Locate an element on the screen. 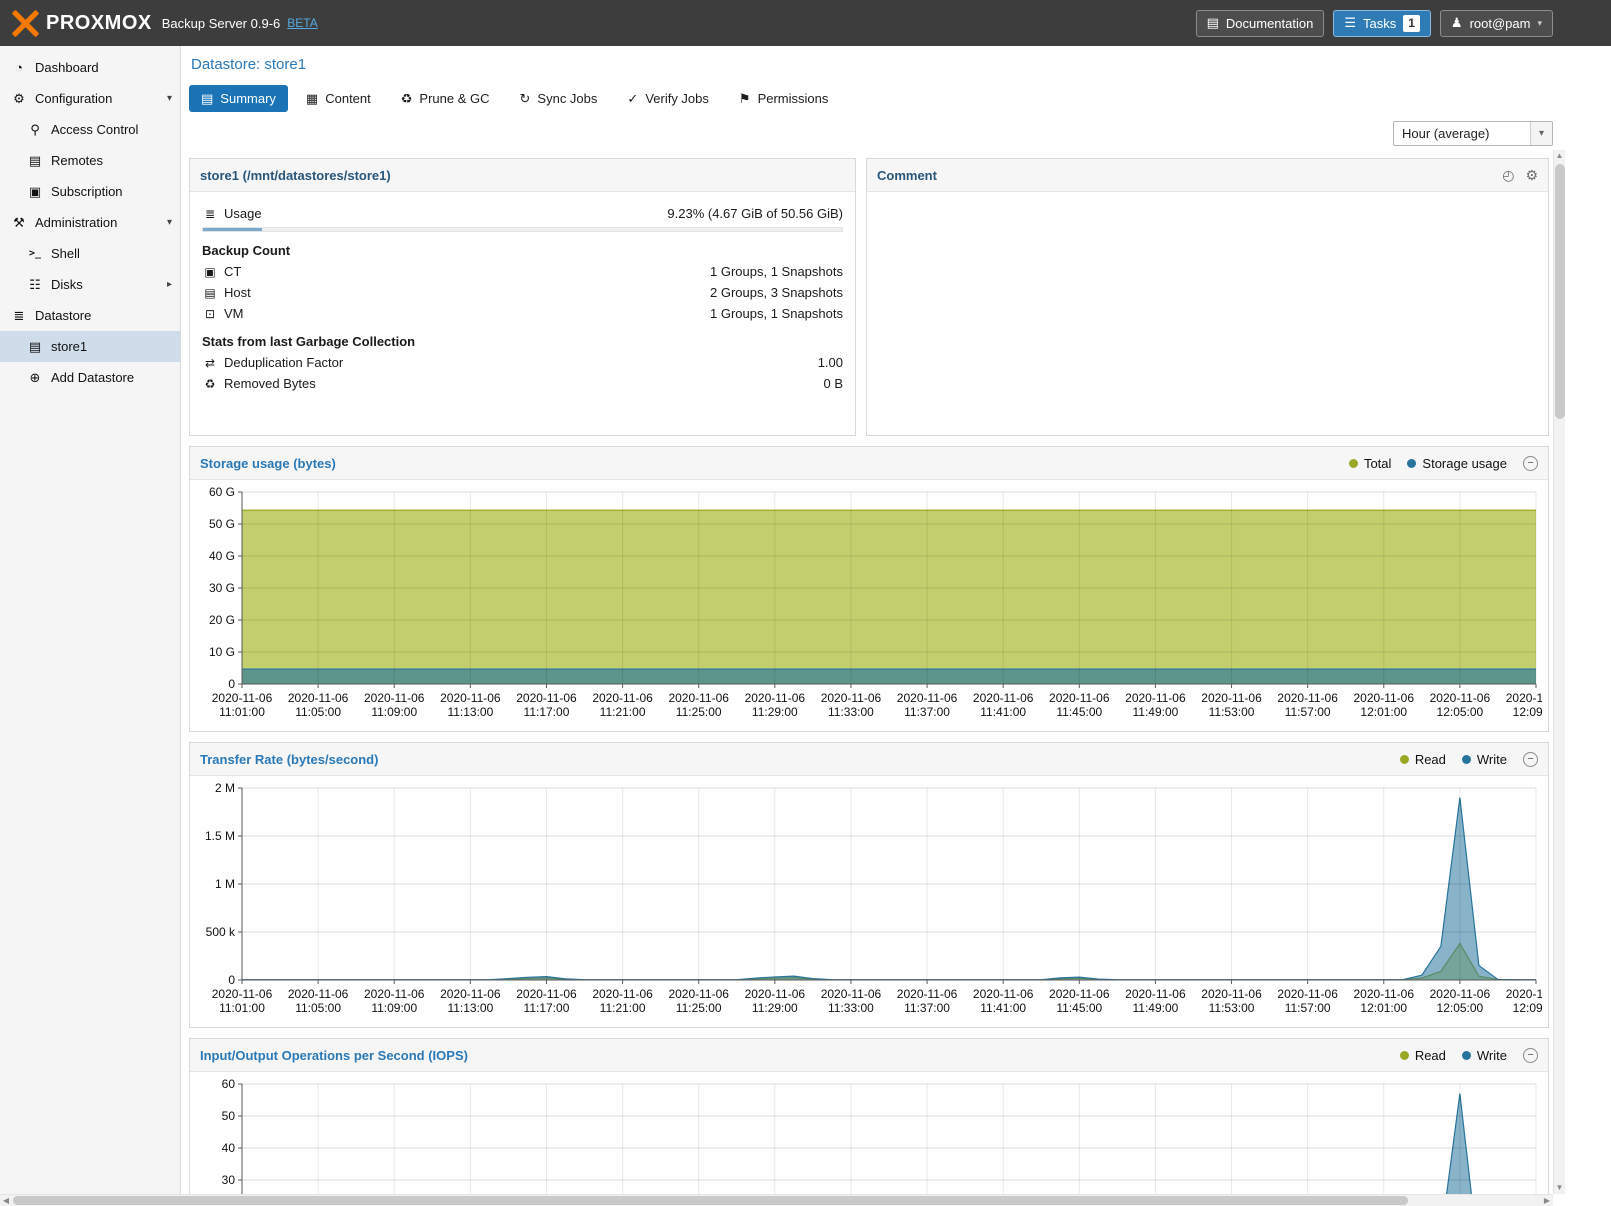 Image resolution: width=1611 pixels, height=1206 pixels. chevron-right-icon: ▸ is located at coordinates (169, 284).